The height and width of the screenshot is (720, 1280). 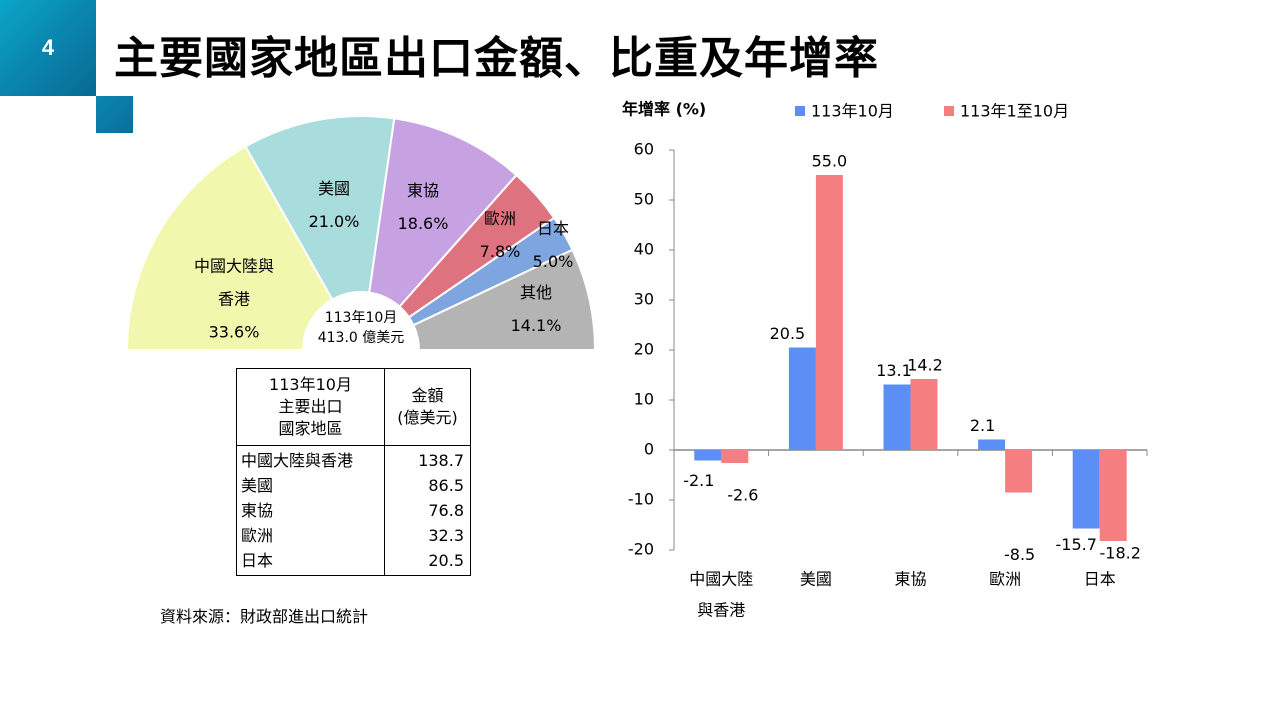 I want to click on pie-percent-label: 18.6%, so click(x=423, y=223).